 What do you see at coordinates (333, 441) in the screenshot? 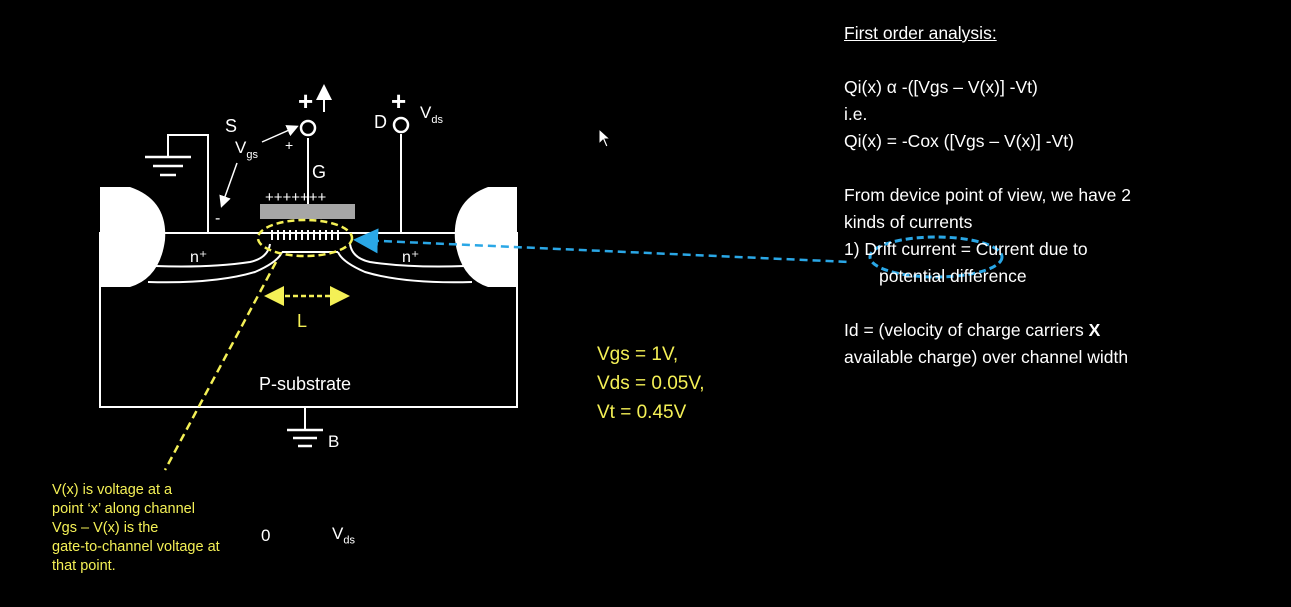
I see `body-label: B` at bounding box center [333, 441].